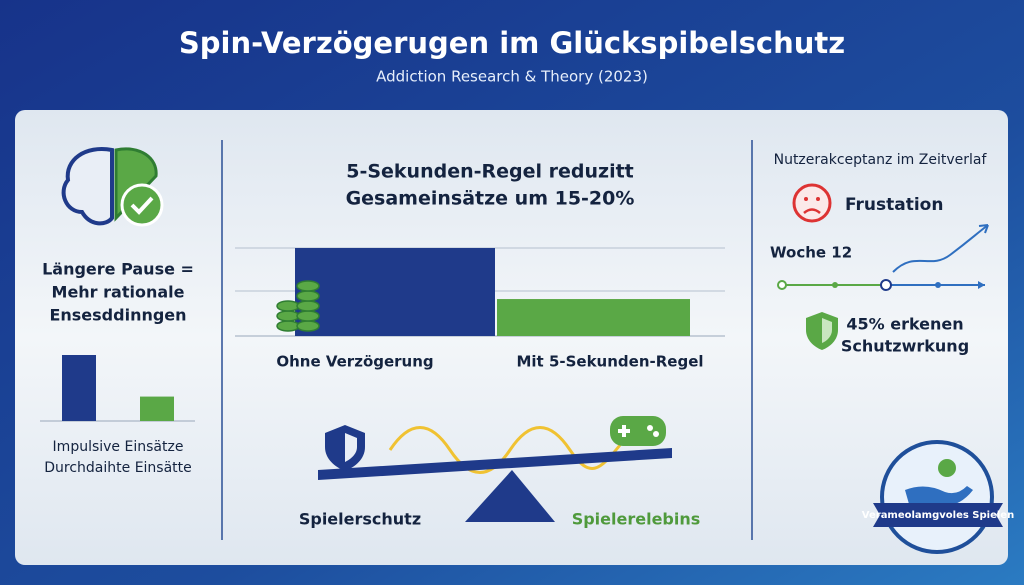 The height and width of the screenshot is (585, 1024). Describe the element at coordinates (822, 331) in the screenshot. I see `shield-icon` at that location.